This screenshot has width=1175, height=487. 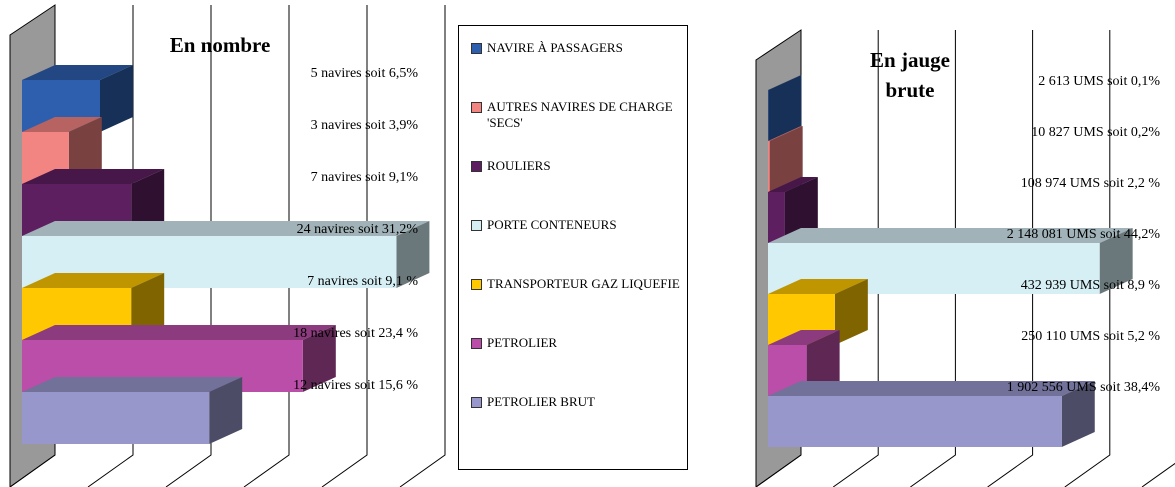 I want to click on legend-label: ROULIERS, so click(x=519, y=165).